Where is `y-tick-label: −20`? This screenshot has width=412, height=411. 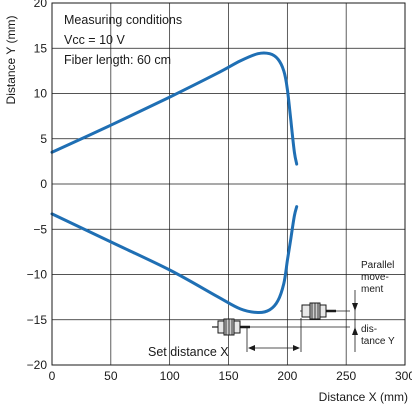
y-tick-label: −20 is located at coordinates (37, 365).